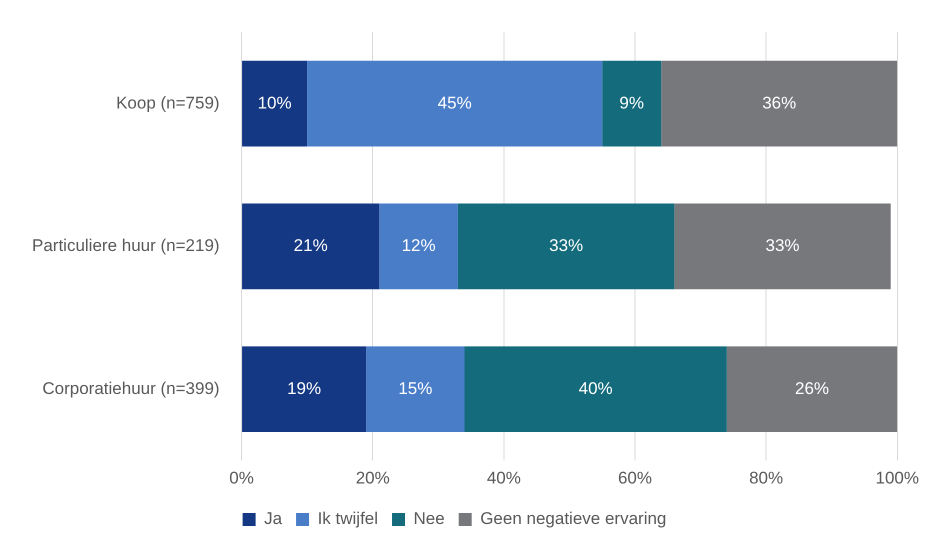 The width and height of the screenshot is (927, 538). Describe the element at coordinates (131, 388) in the screenshot. I see `y-tick-label: Corporatiehuur (n=399)` at that location.